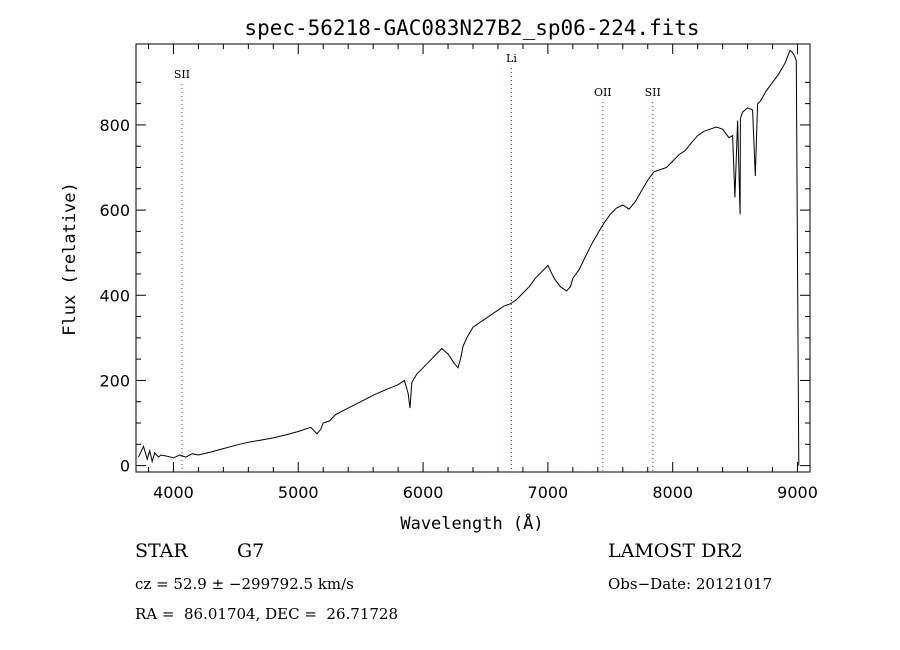  What do you see at coordinates (675, 551) in the screenshot?
I see `survey-name: LAMOST DR2` at bounding box center [675, 551].